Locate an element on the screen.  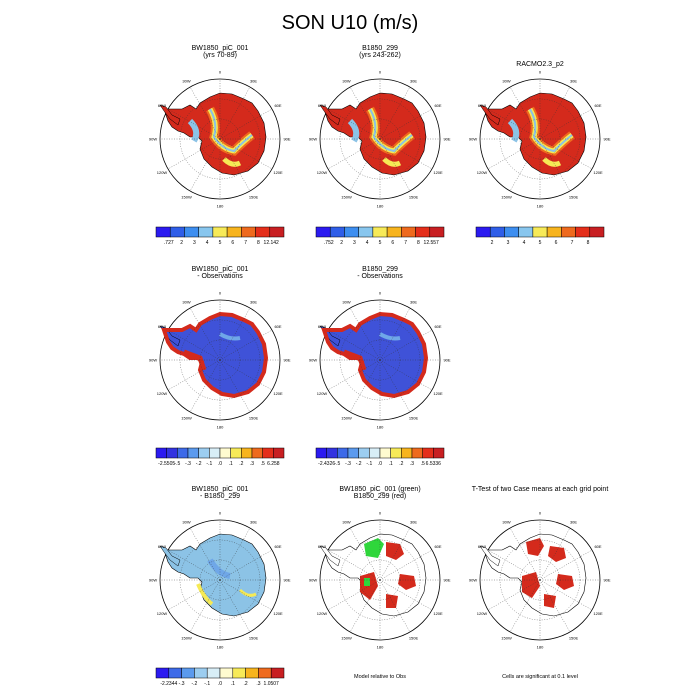
panel-title: B1850_299- Observations is located at coordinates (380, 273).